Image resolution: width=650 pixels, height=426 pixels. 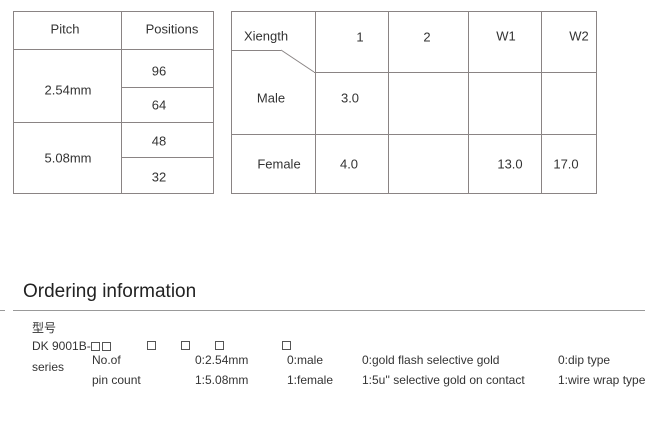 I want to click on header-positions: Positions, so click(x=172, y=29).